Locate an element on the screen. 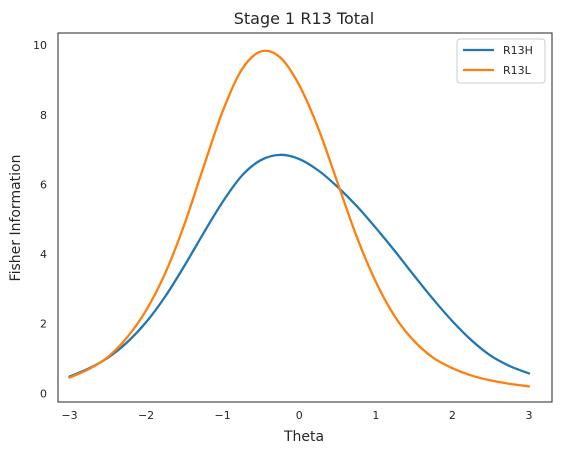  y-tick-label: 8 is located at coordinates (43, 115).